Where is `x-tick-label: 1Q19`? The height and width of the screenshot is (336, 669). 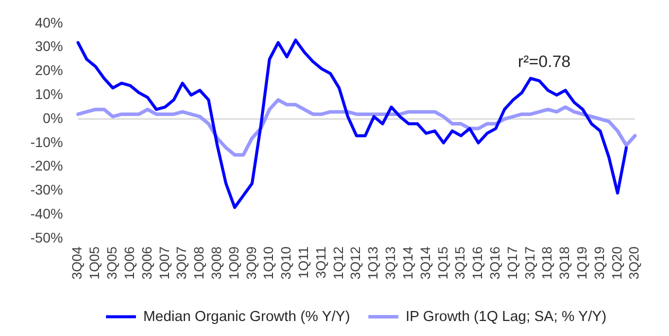
x-tick-label: 1Q19 is located at coordinates (582, 263).